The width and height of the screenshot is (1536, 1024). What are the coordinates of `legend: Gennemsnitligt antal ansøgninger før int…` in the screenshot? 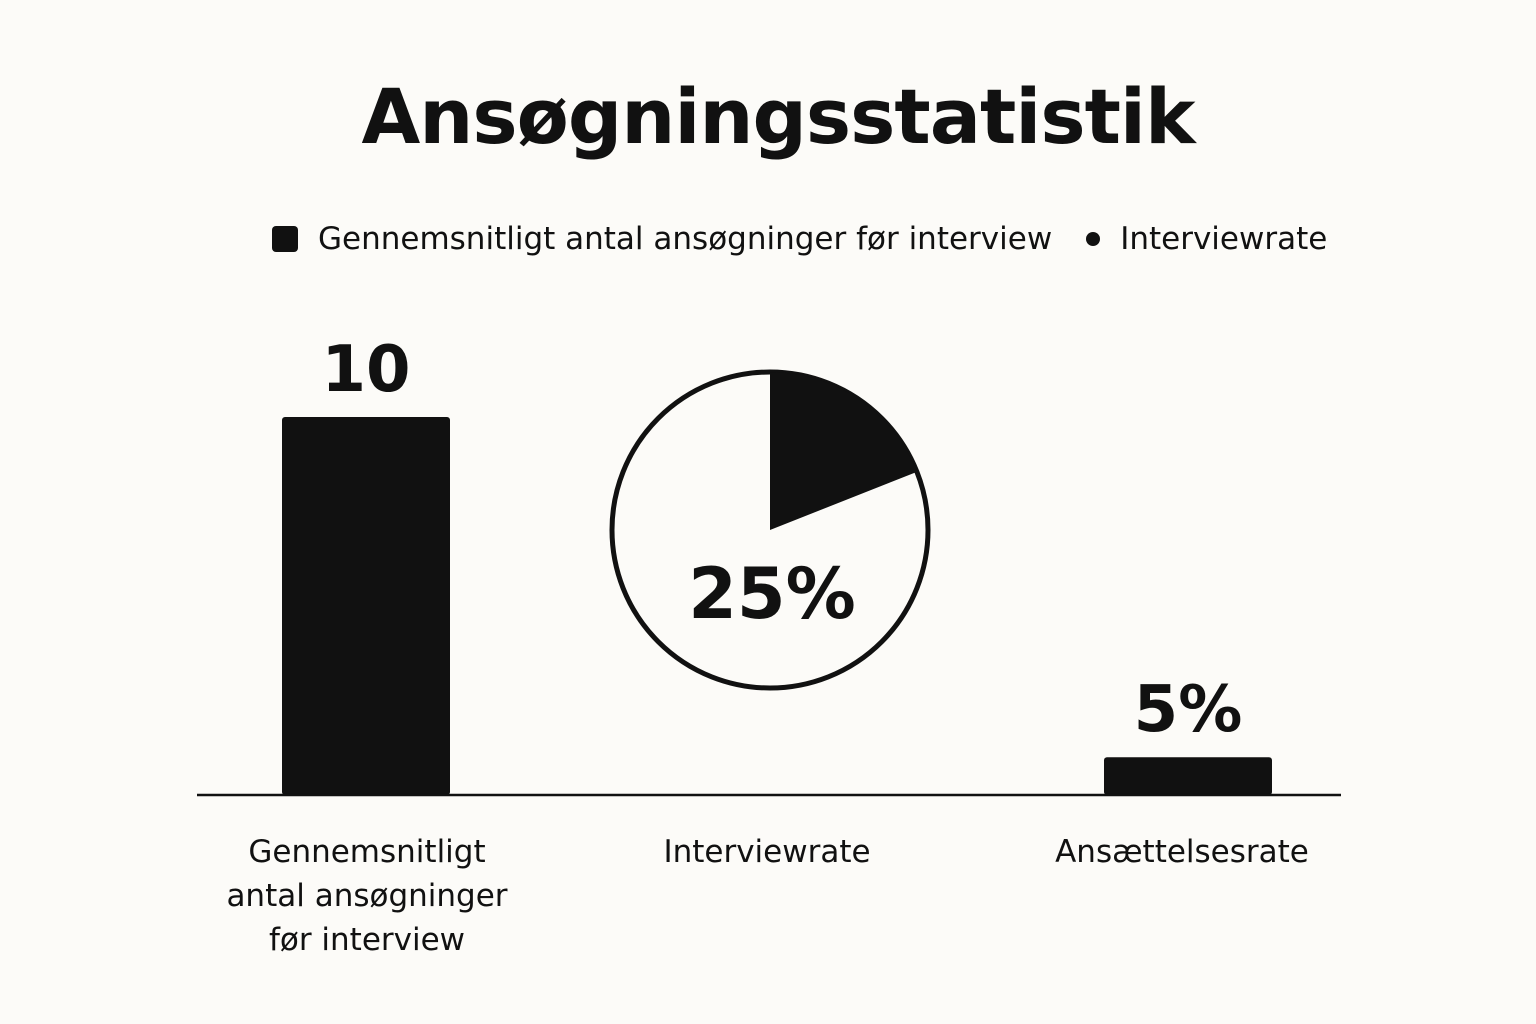 It's located at (799, 239).